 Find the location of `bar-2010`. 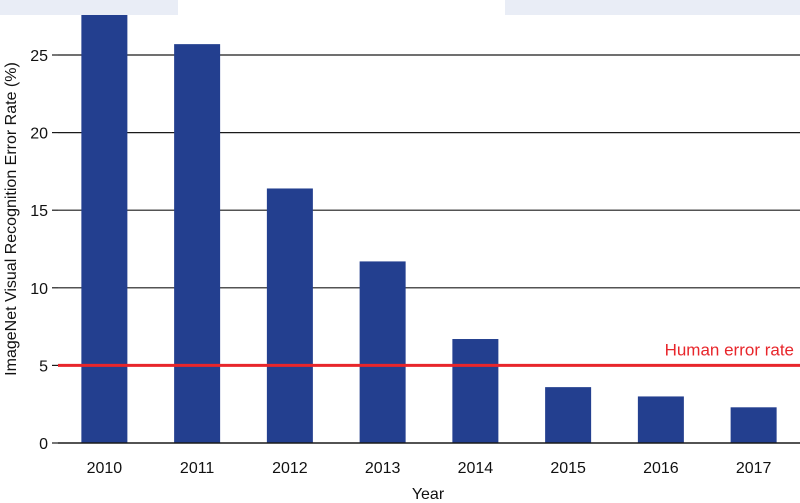

bar-2010 is located at coordinates (104, 229).